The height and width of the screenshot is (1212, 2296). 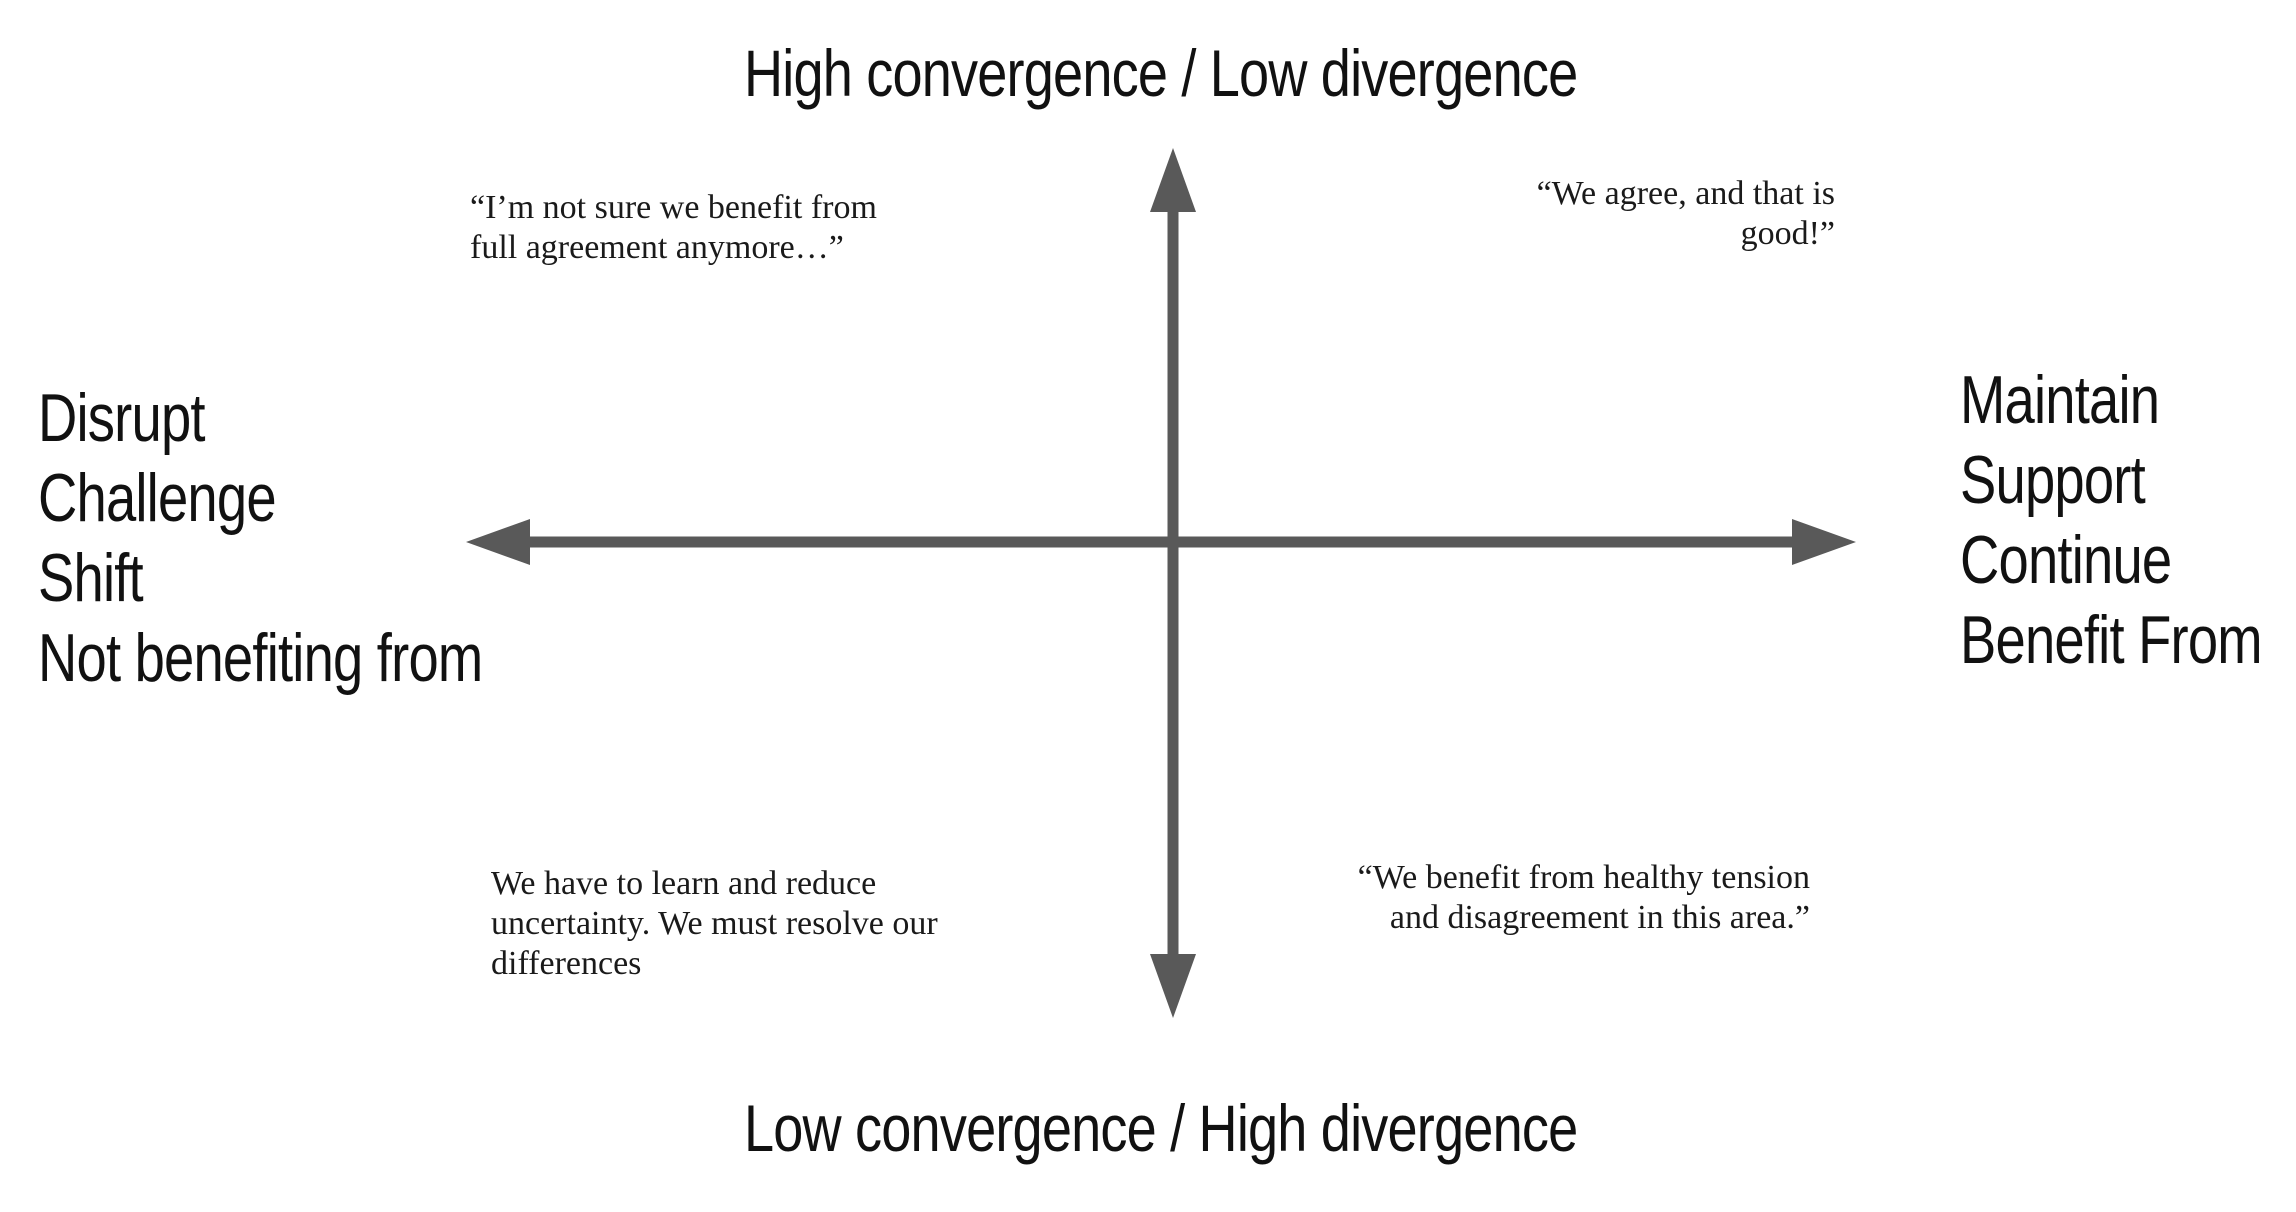 What do you see at coordinates (2060, 400) in the screenshot?
I see `right-label-maintain: Maintain` at bounding box center [2060, 400].